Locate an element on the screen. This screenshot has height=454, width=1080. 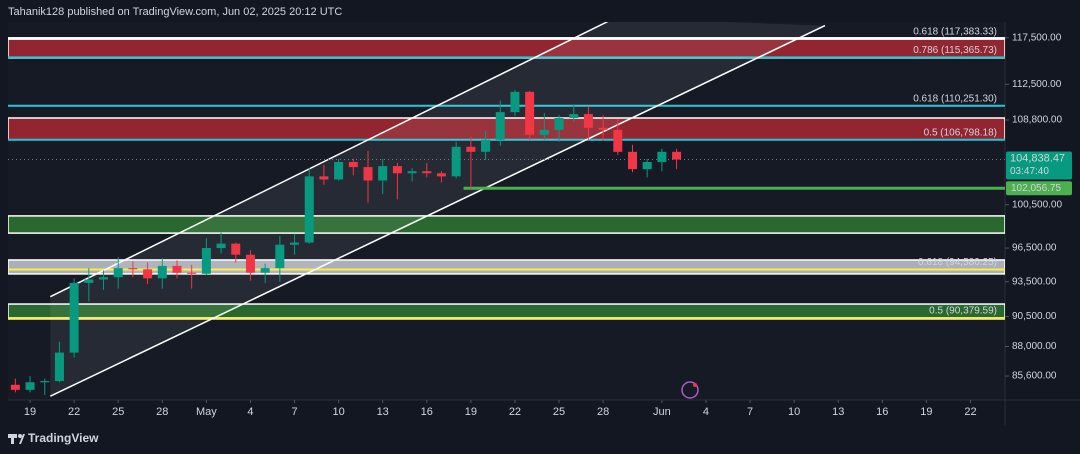
countdown: 03:47:40 is located at coordinates (1029, 171).